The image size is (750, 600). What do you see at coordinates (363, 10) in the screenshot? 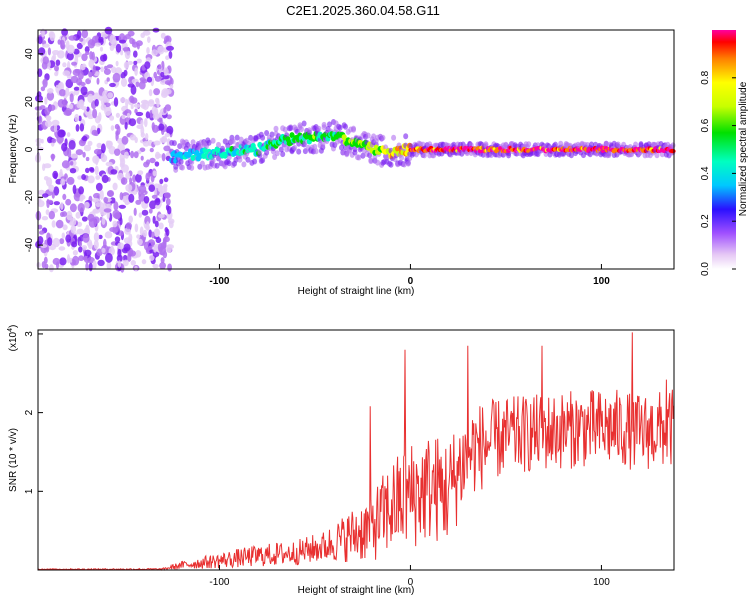
I see `figure-title: C2E1.2025.360.04.58.G11` at bounding box center [363, 10].